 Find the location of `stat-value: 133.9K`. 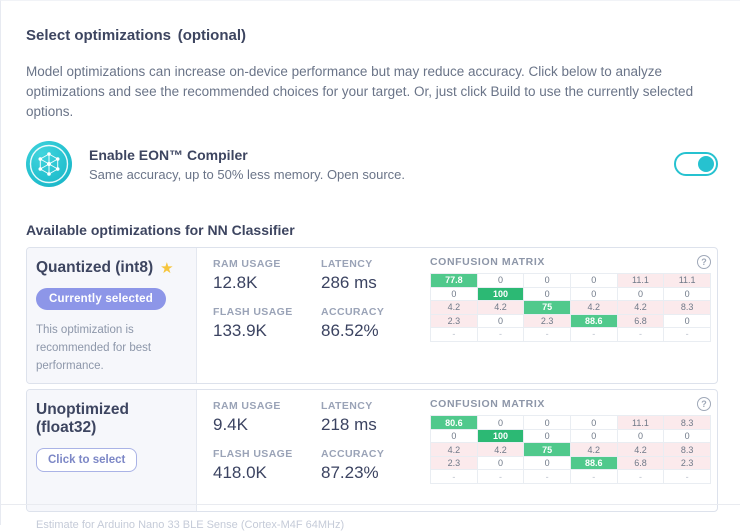

stat-value: 133.9K is located at coordinates (240, 330).